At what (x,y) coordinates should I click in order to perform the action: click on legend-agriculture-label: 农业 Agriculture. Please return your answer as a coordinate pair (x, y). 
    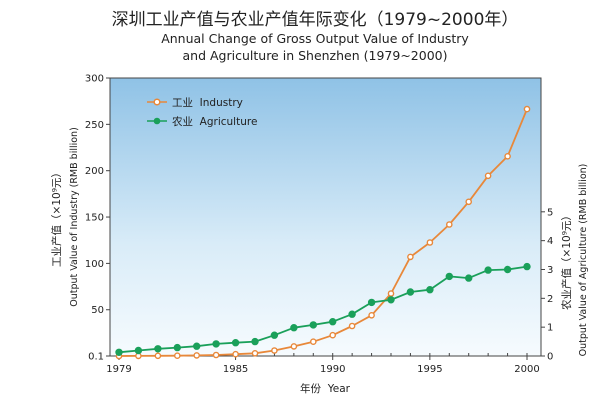
    Looking at the image, I should click on (214, 121).